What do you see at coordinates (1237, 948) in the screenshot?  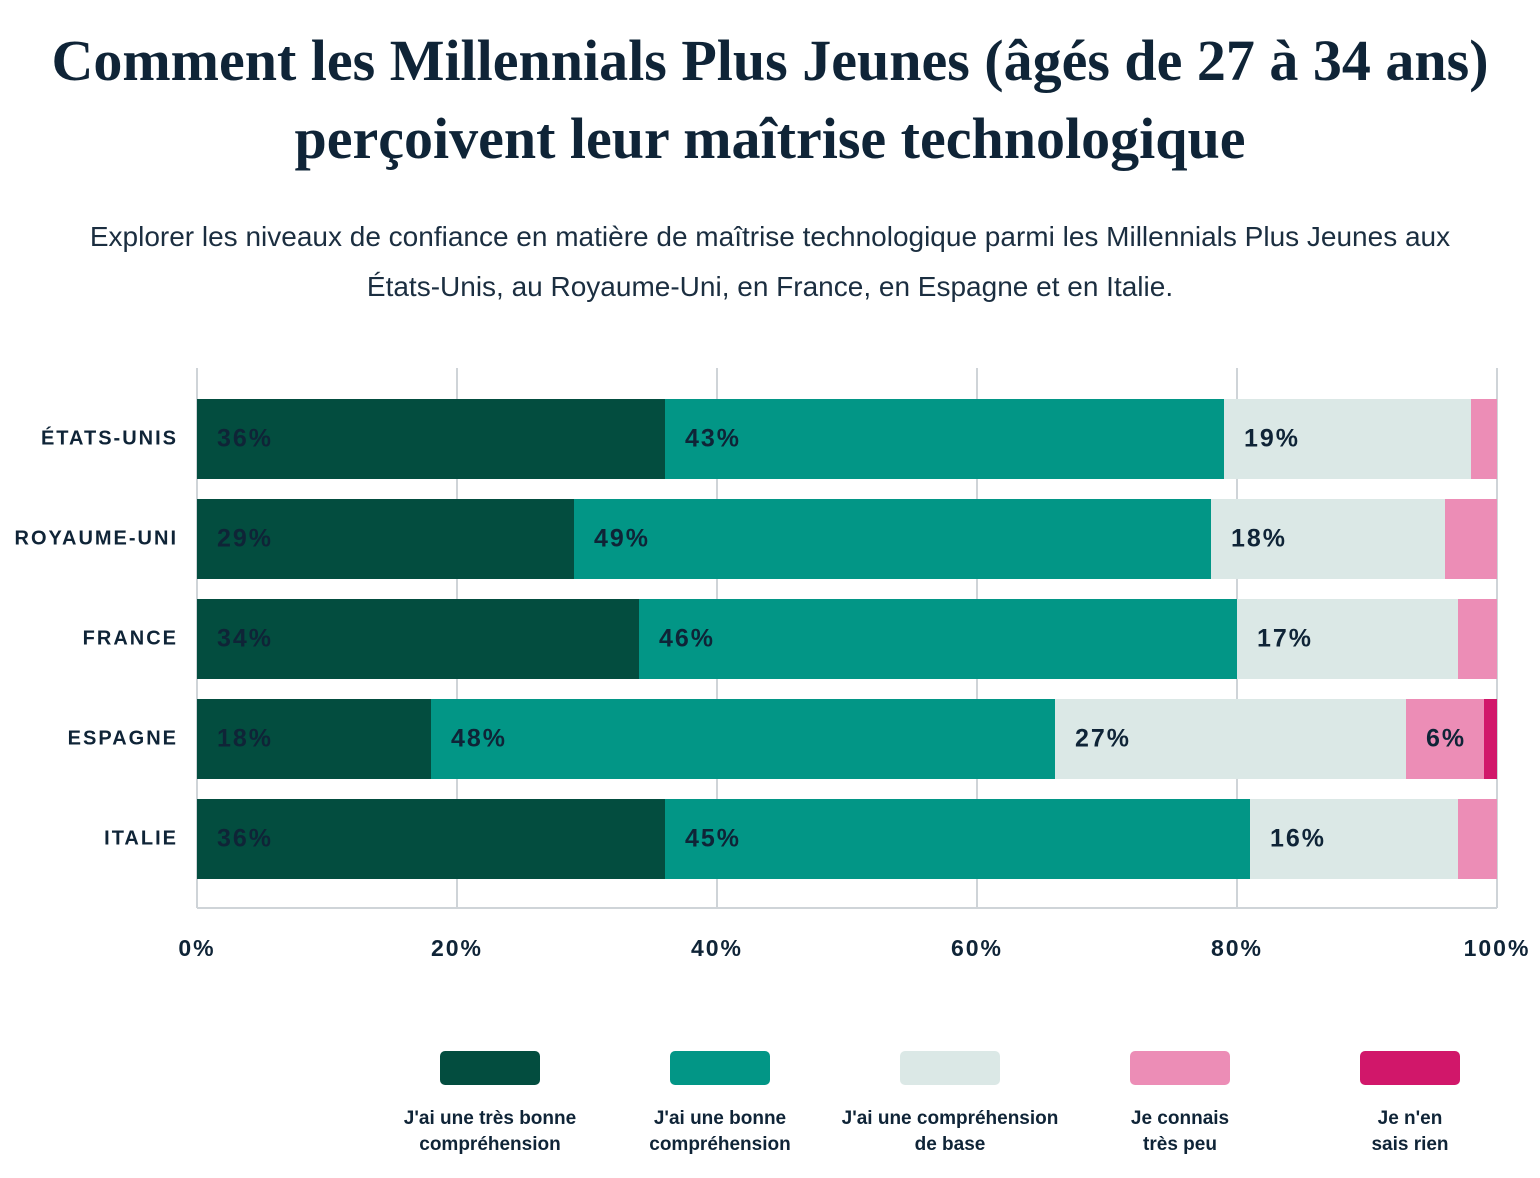 I see `x-tick-label: 80%` at bounding box center [1237, 948].